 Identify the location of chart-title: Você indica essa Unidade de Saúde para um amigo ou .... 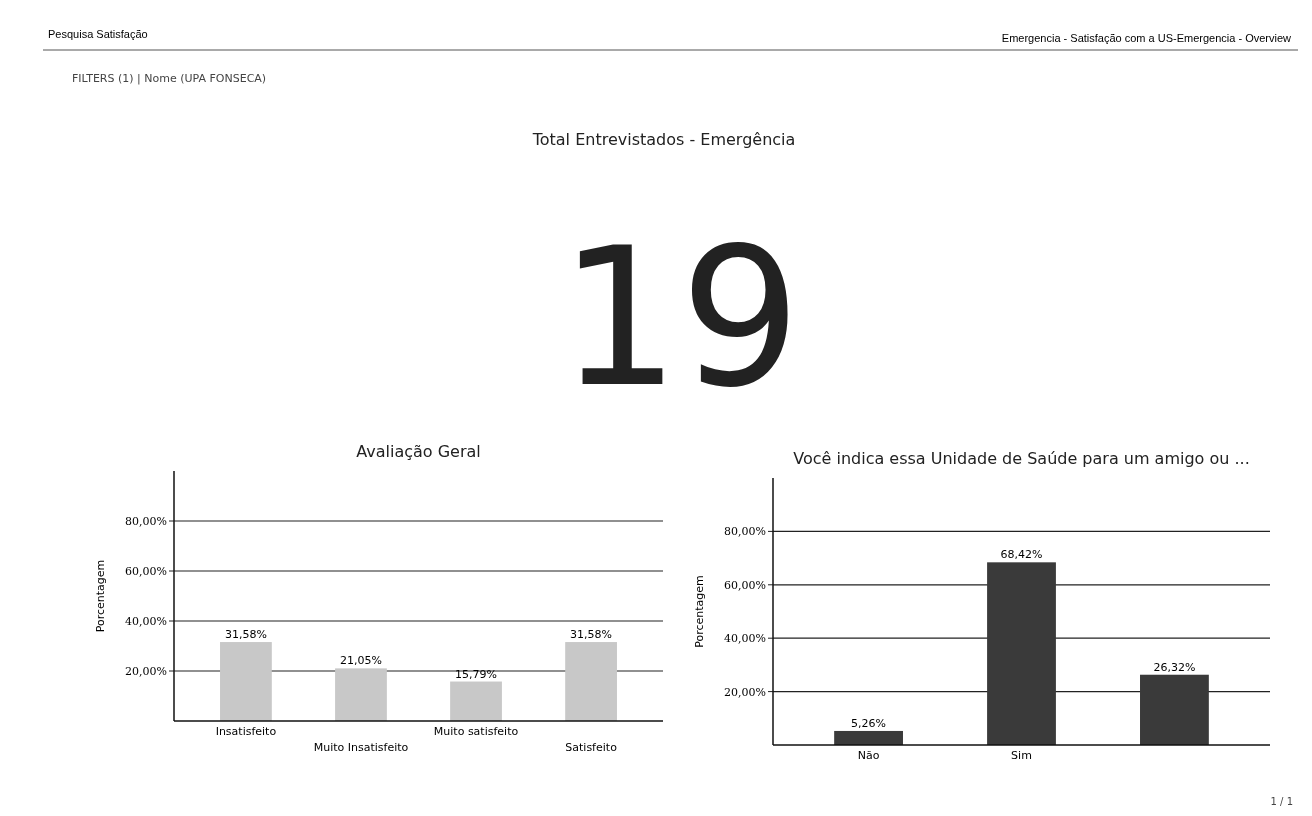
(1021, 458).